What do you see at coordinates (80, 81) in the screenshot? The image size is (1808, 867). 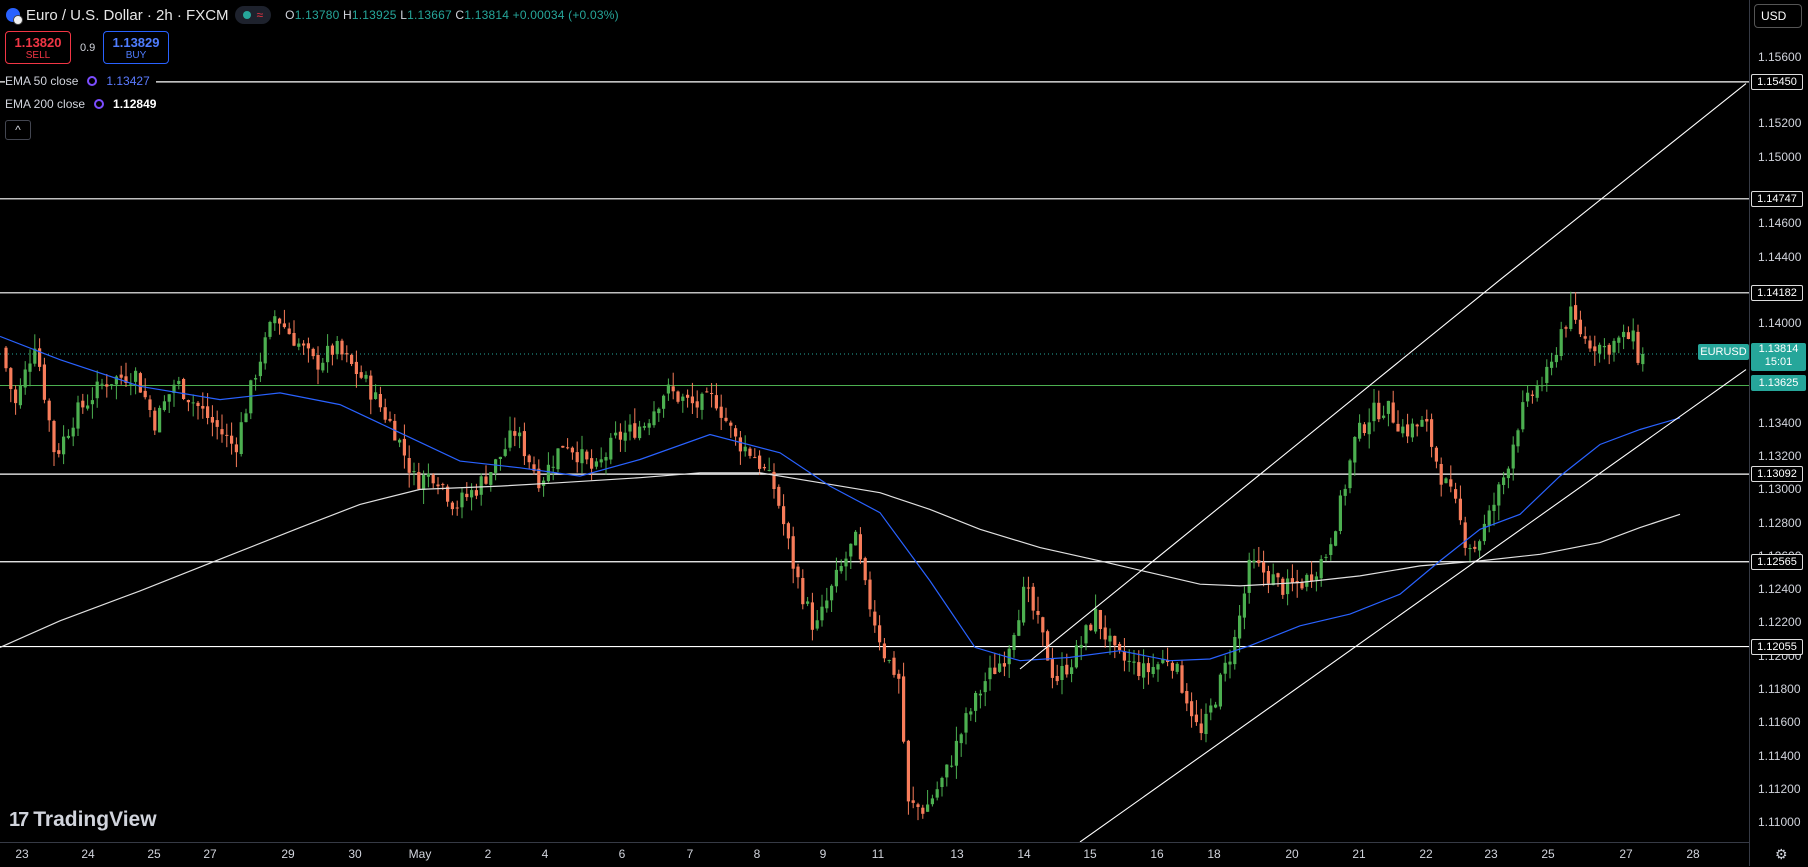 I see `ema50-legend: EMA 50 close 1.13427` at bounding box center [80, 81].